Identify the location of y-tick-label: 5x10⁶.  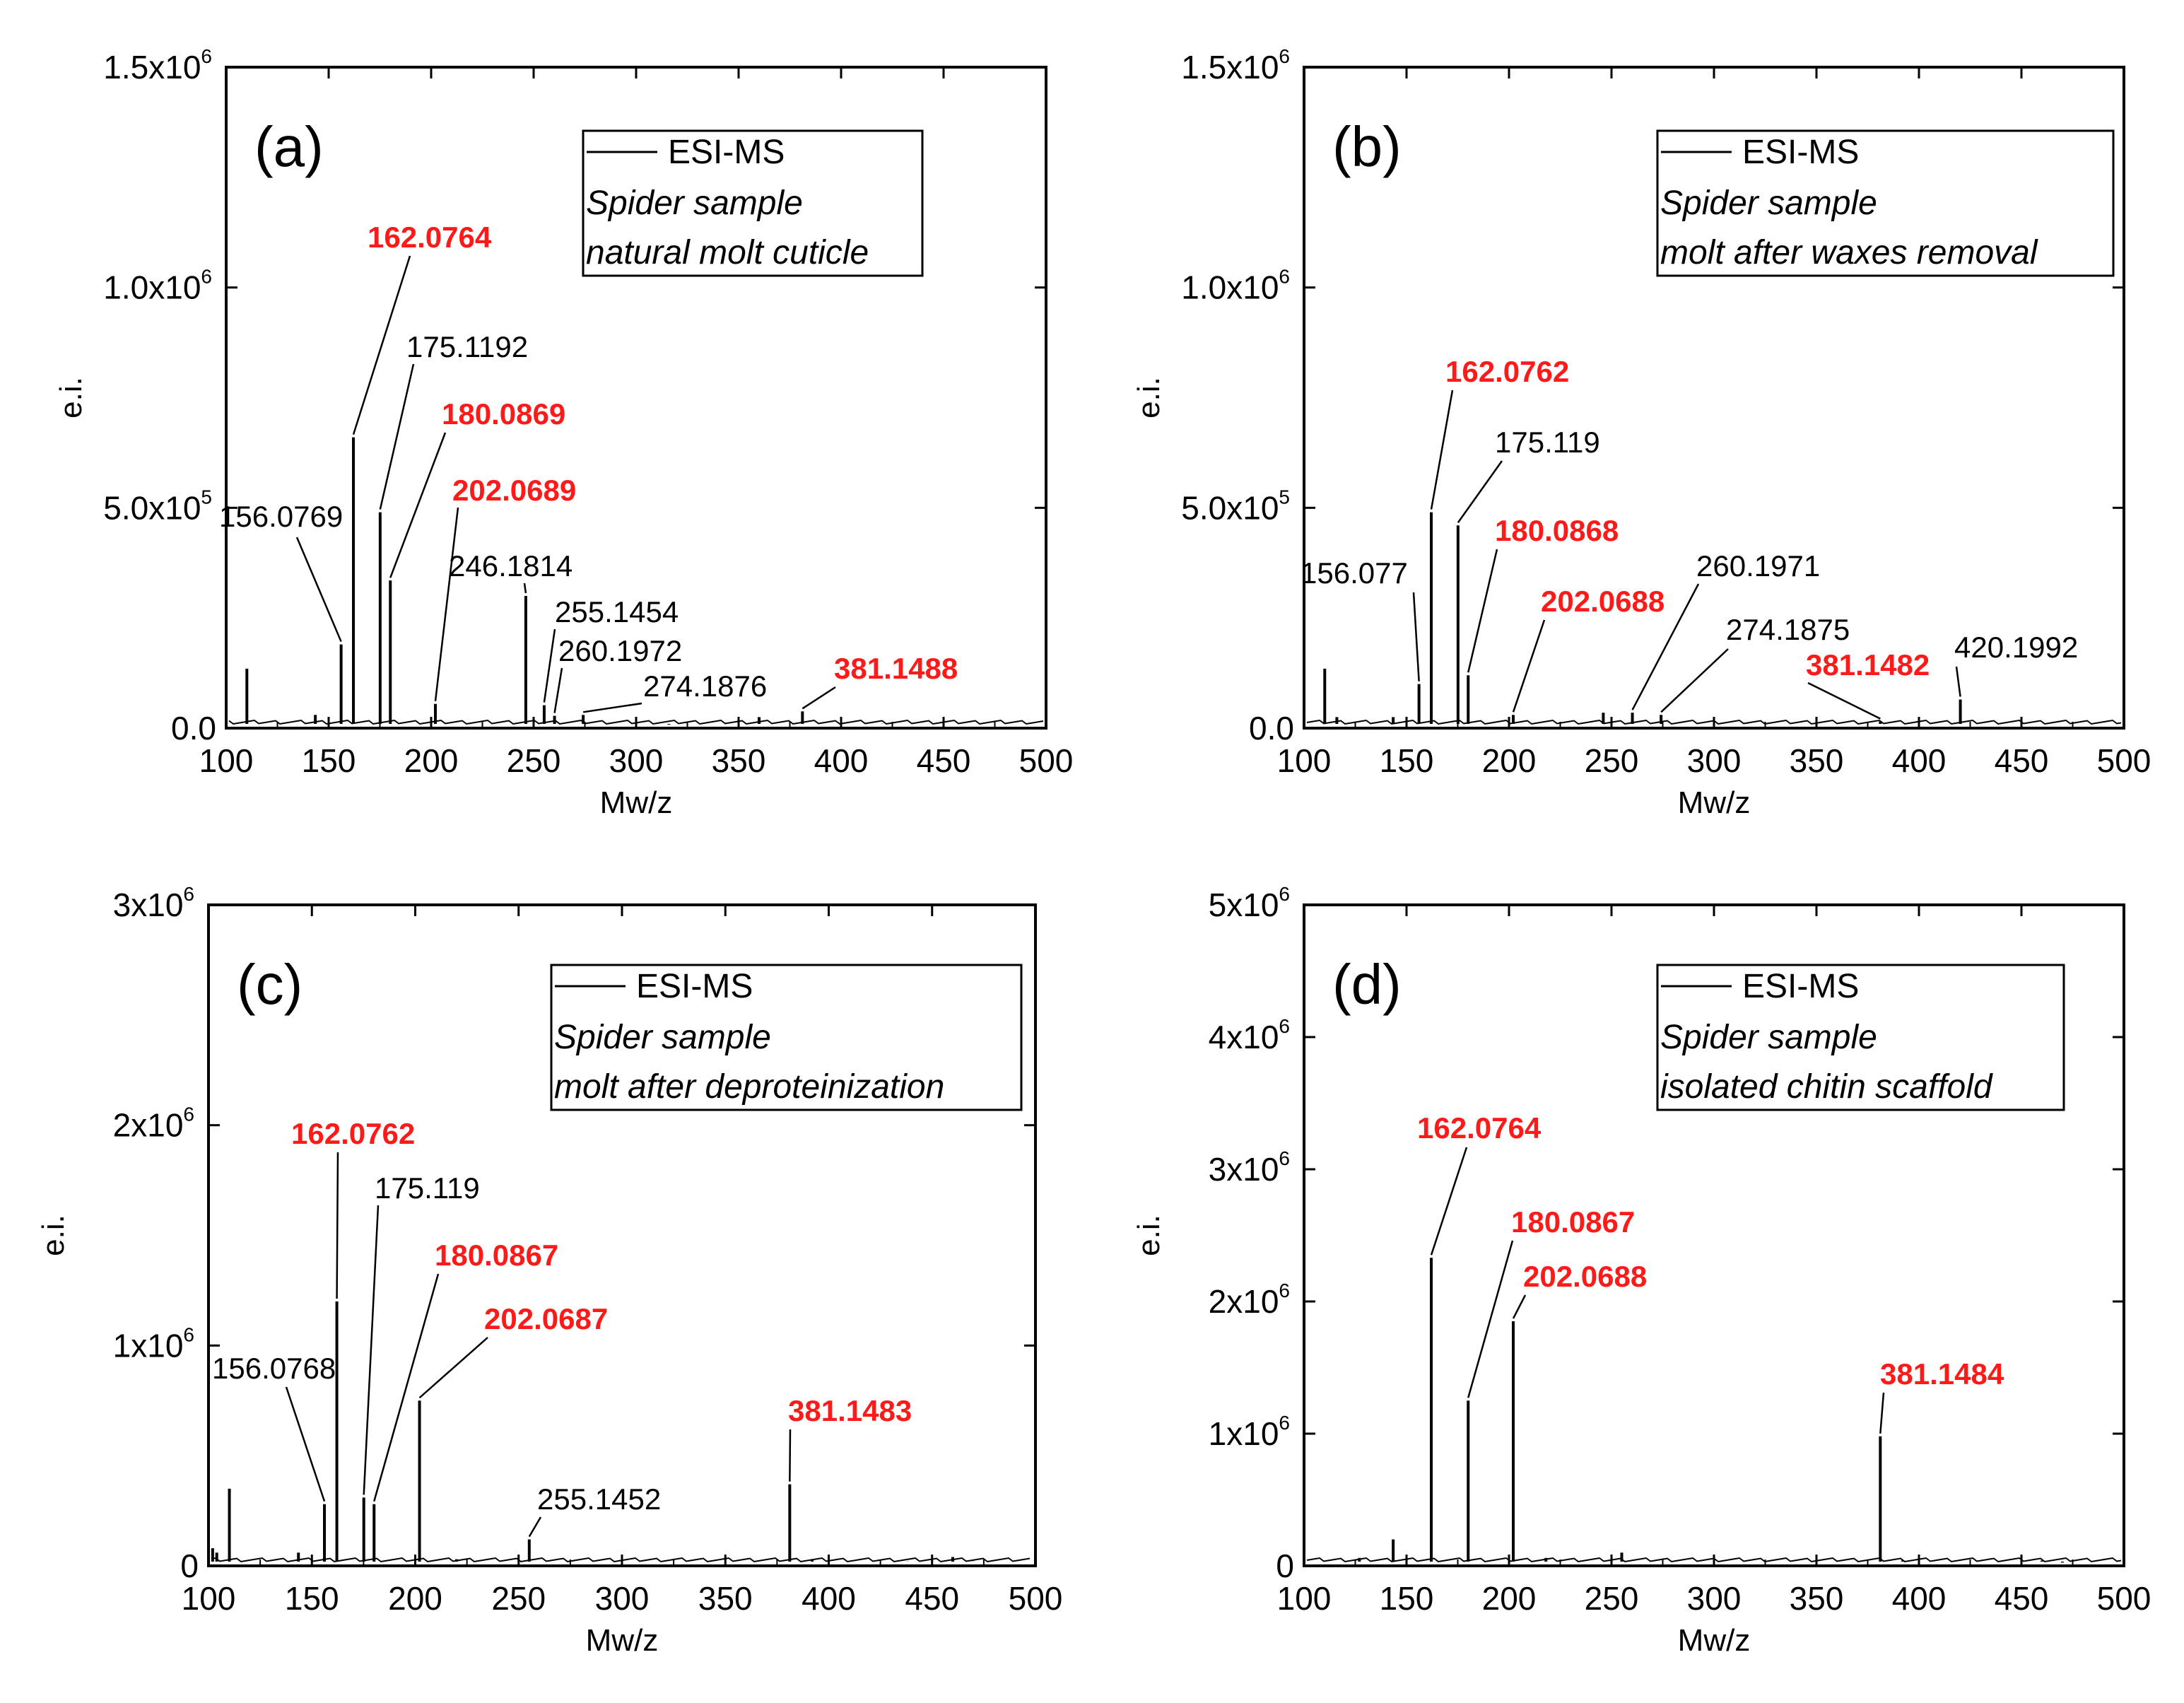
(1250, 903).